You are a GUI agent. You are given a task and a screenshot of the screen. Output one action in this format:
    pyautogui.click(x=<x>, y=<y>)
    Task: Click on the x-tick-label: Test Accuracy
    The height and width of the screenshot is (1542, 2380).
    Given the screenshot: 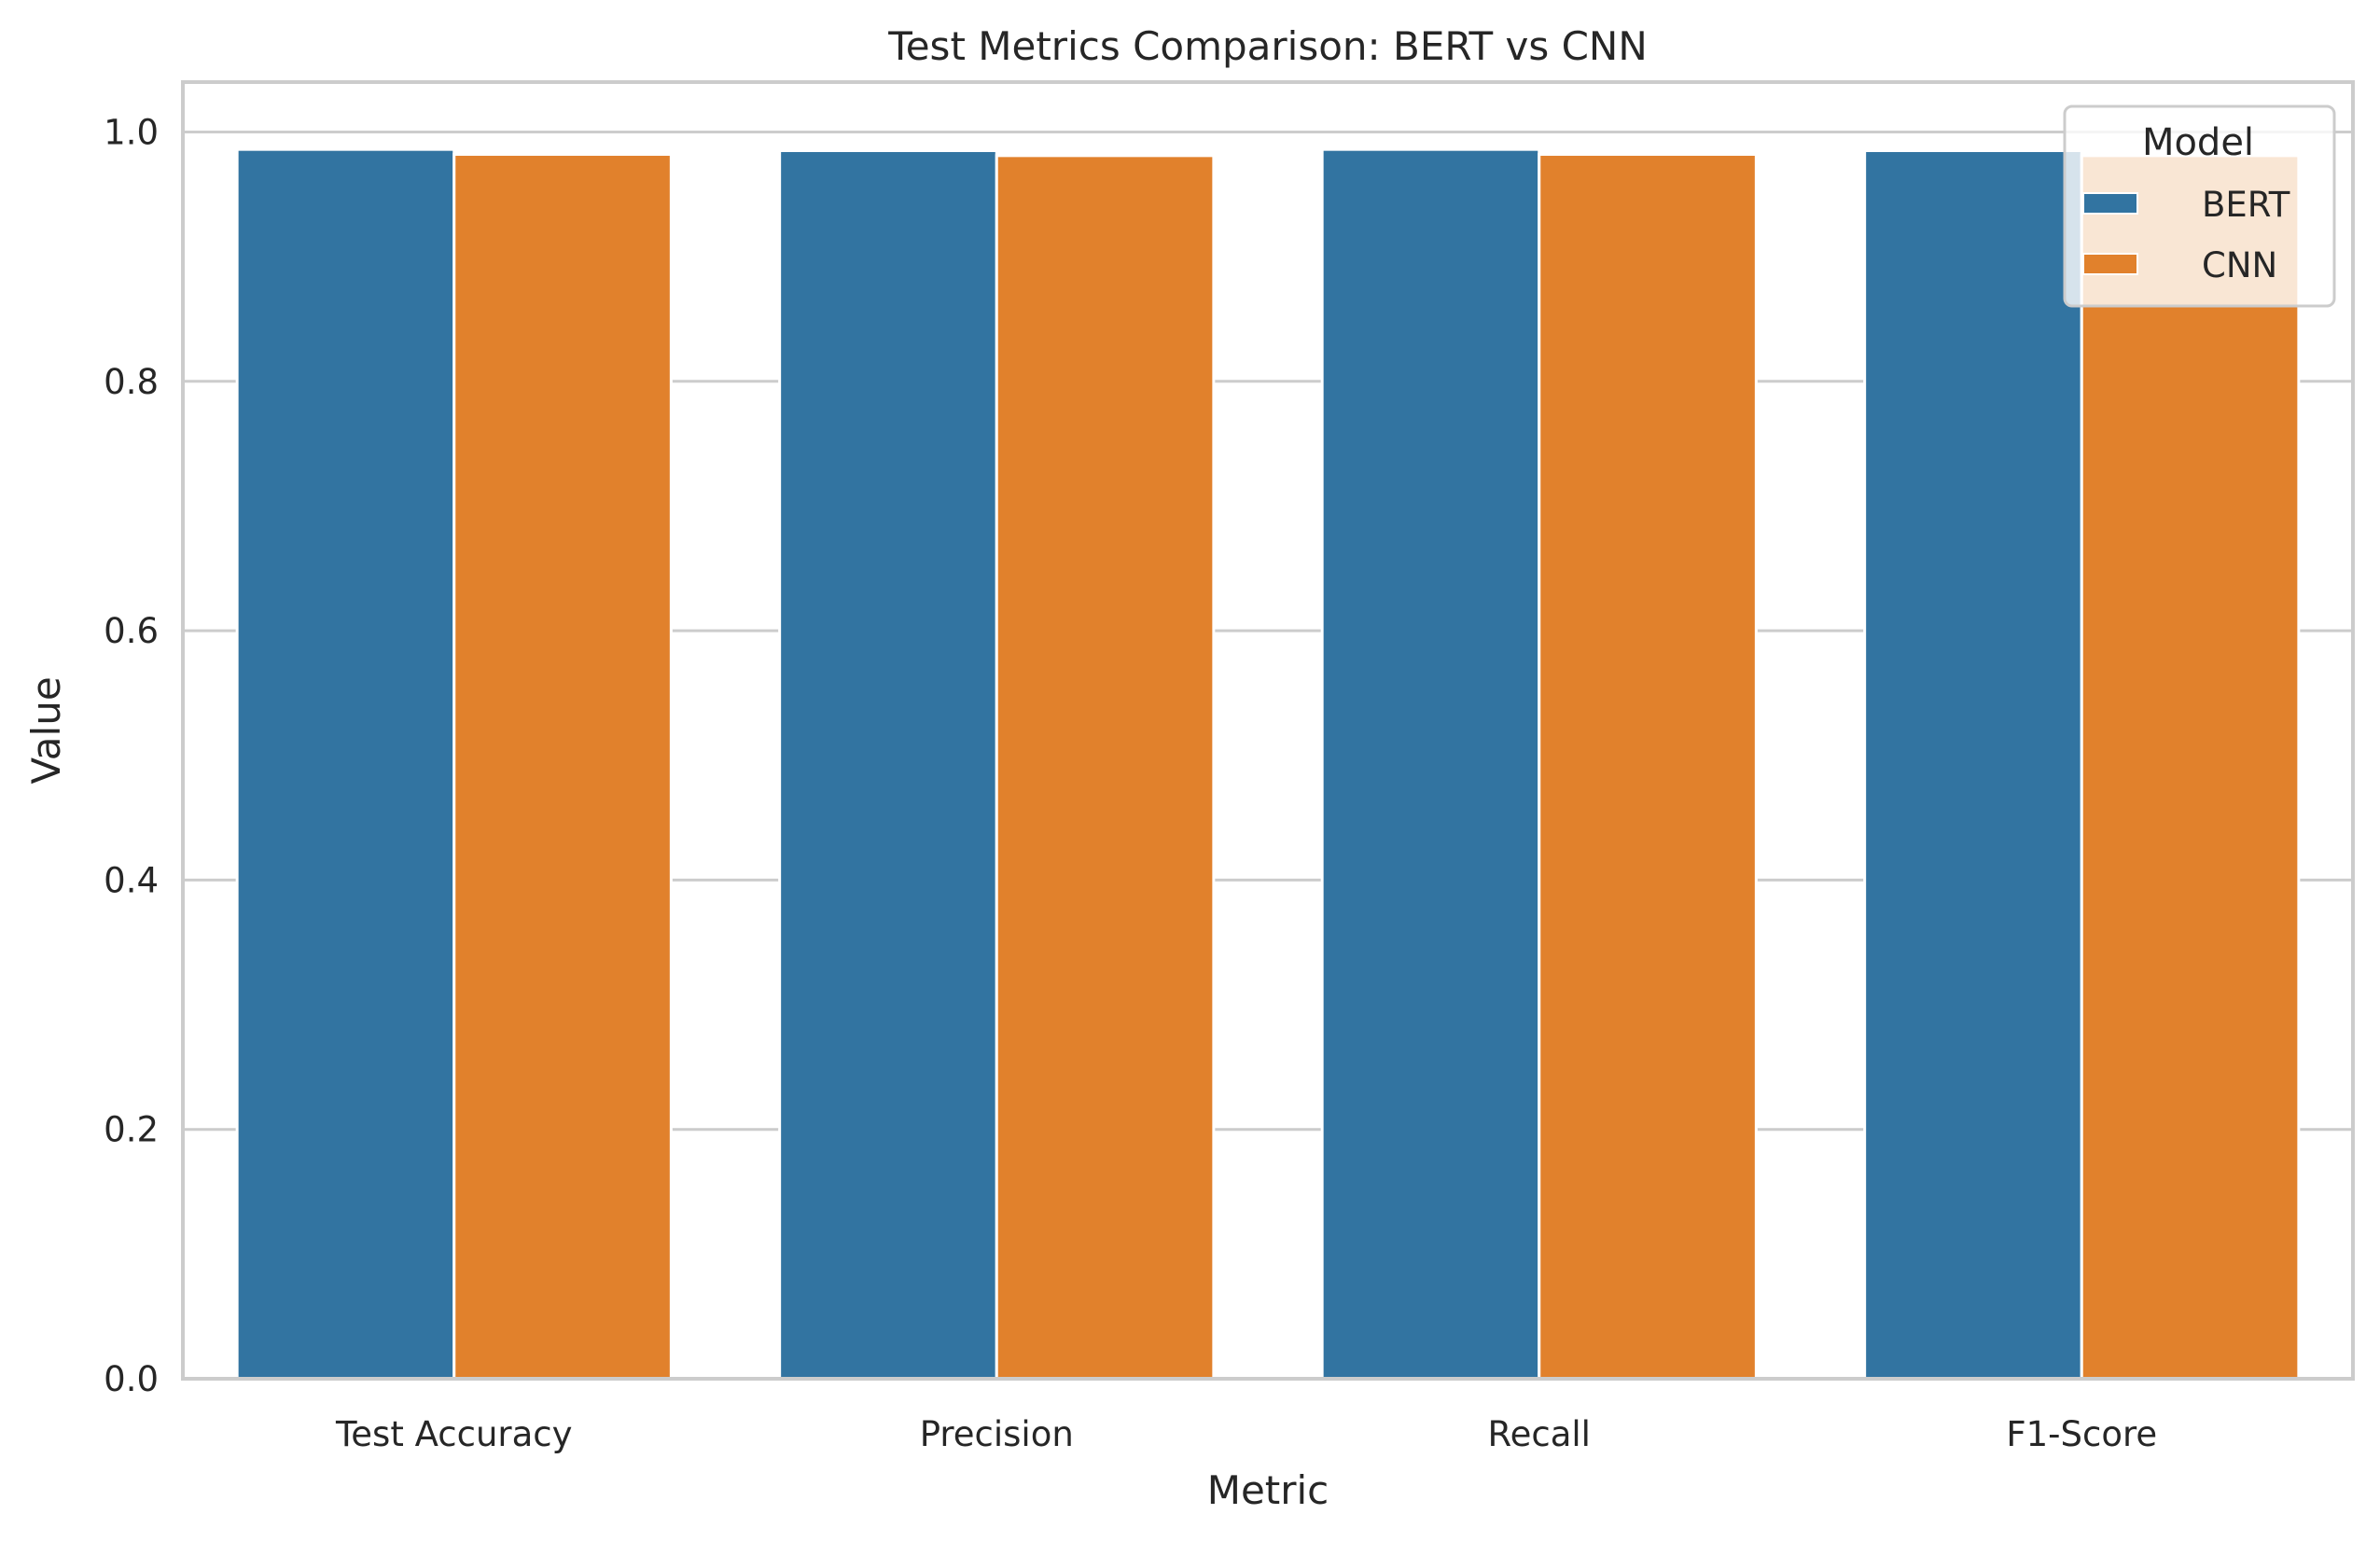 What is the action you would take?
    pyautogui.click(x=454, y=1434)
    